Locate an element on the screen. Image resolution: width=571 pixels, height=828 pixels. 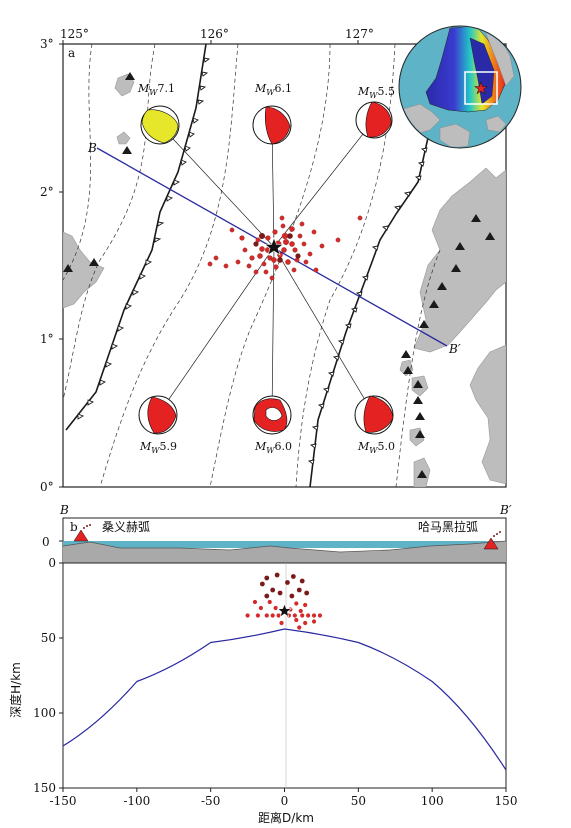
inset-study-box is located at coordinates (481, 88).